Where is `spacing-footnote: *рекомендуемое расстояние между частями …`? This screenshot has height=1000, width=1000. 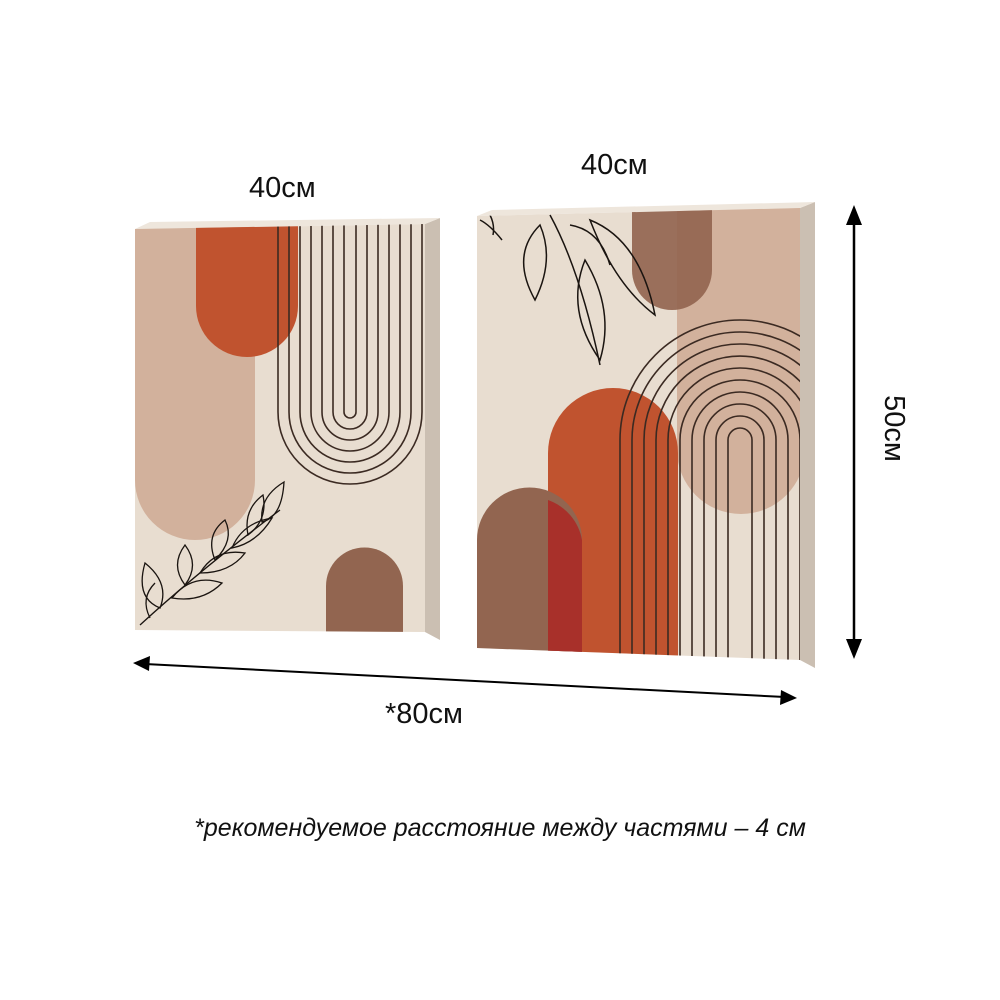 spacing-footnote: *рекомендуемое расстояние между частями … is located at coordinates (500, 828).